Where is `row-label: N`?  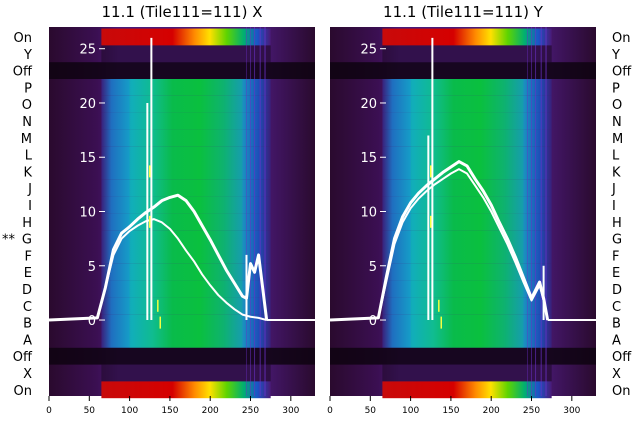 row-label: N is located at coordinates (617, 122).